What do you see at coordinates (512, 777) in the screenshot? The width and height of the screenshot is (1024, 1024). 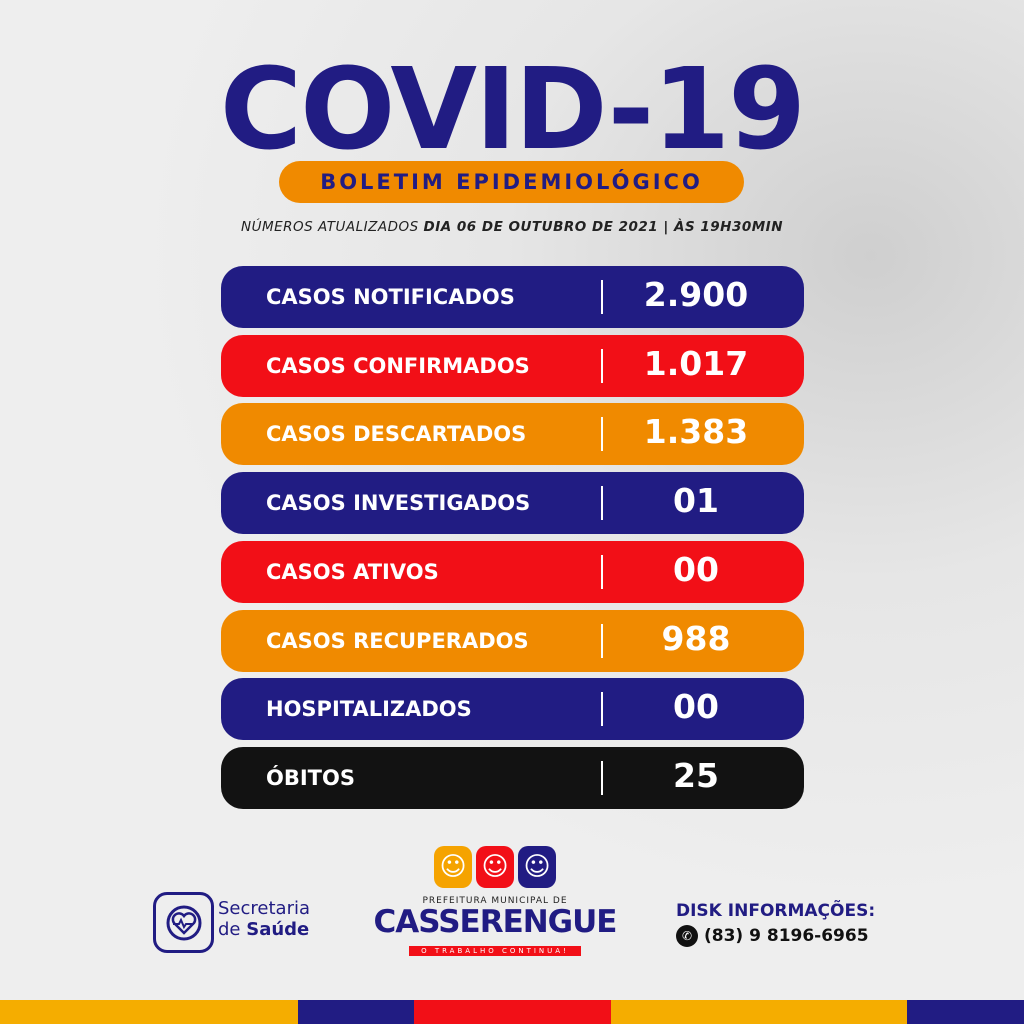 I see `stat-row: ÓBITOS 25` at bounding box center [512, 777].